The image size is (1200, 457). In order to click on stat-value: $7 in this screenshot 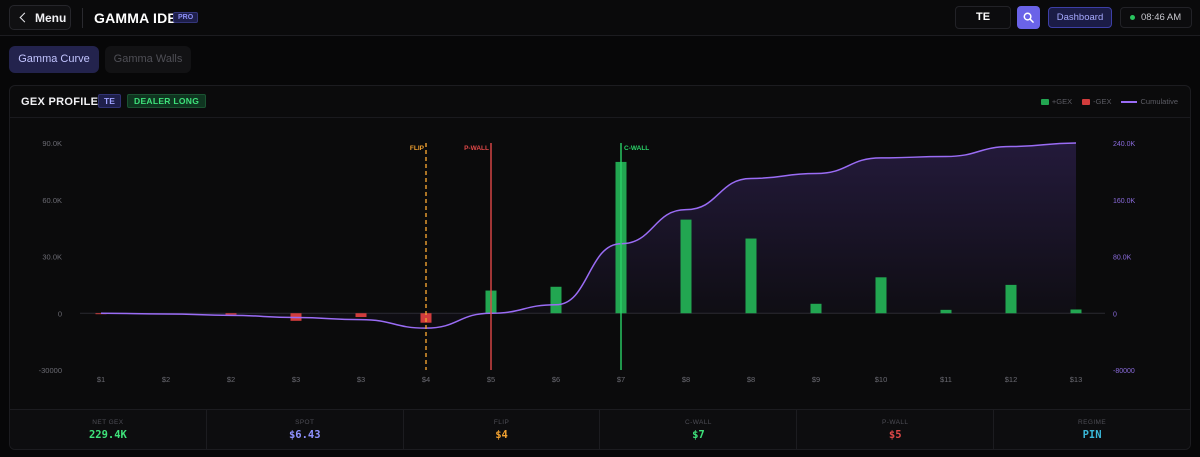, I will do `click(698, 435)`.